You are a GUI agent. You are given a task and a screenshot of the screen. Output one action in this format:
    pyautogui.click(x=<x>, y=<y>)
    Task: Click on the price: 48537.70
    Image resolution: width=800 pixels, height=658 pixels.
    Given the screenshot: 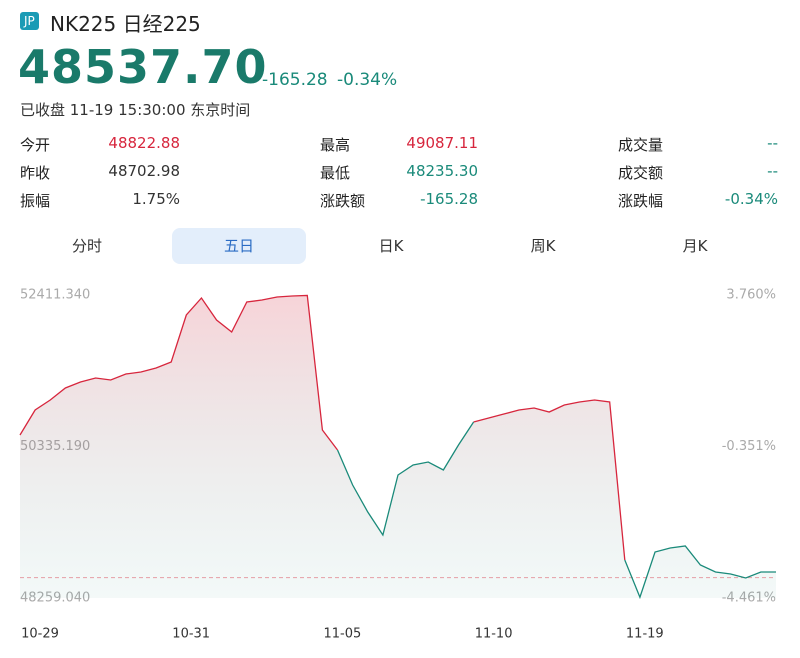 What is the action you would take?
    pyautogui.click(x=143, y=67)
    